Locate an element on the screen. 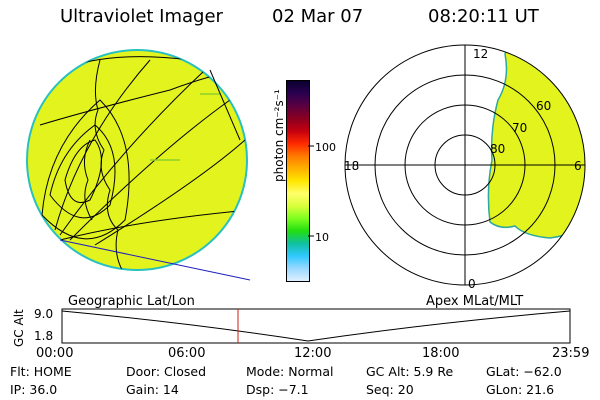  dsp-info: Dsp: −7.1 is located at coordinates (277, 389).